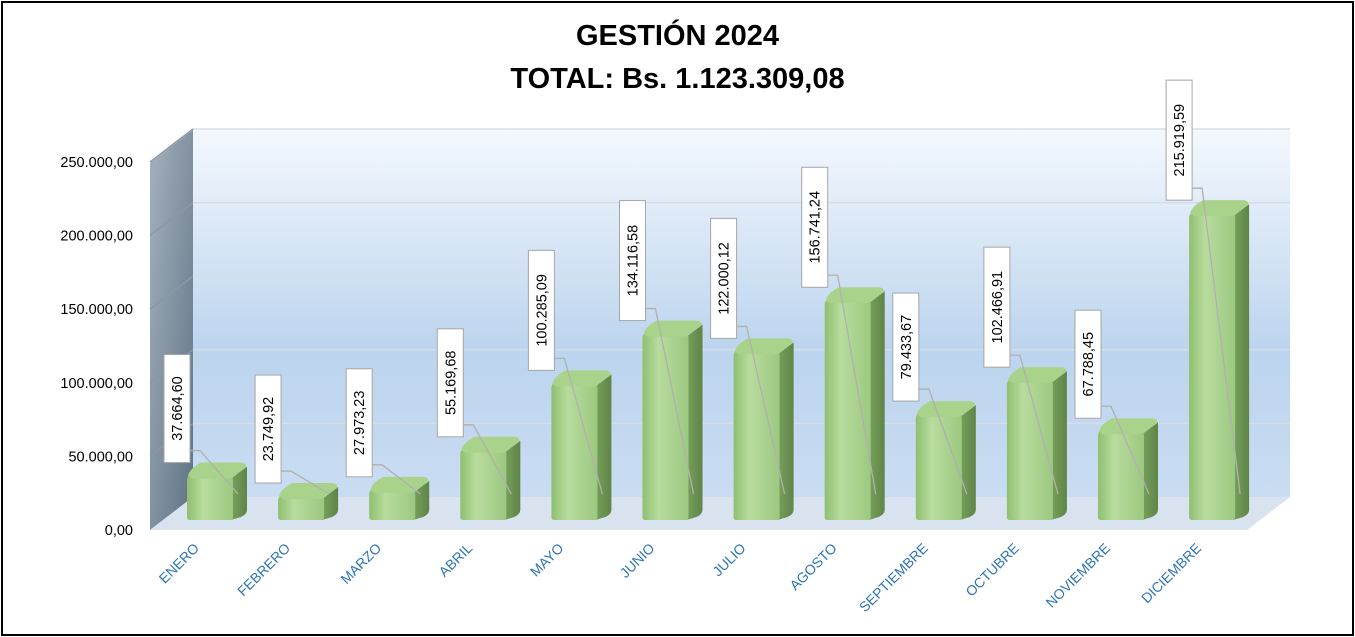  I want to click on x-tick-label: OCTUBRE, so click(992, 570).